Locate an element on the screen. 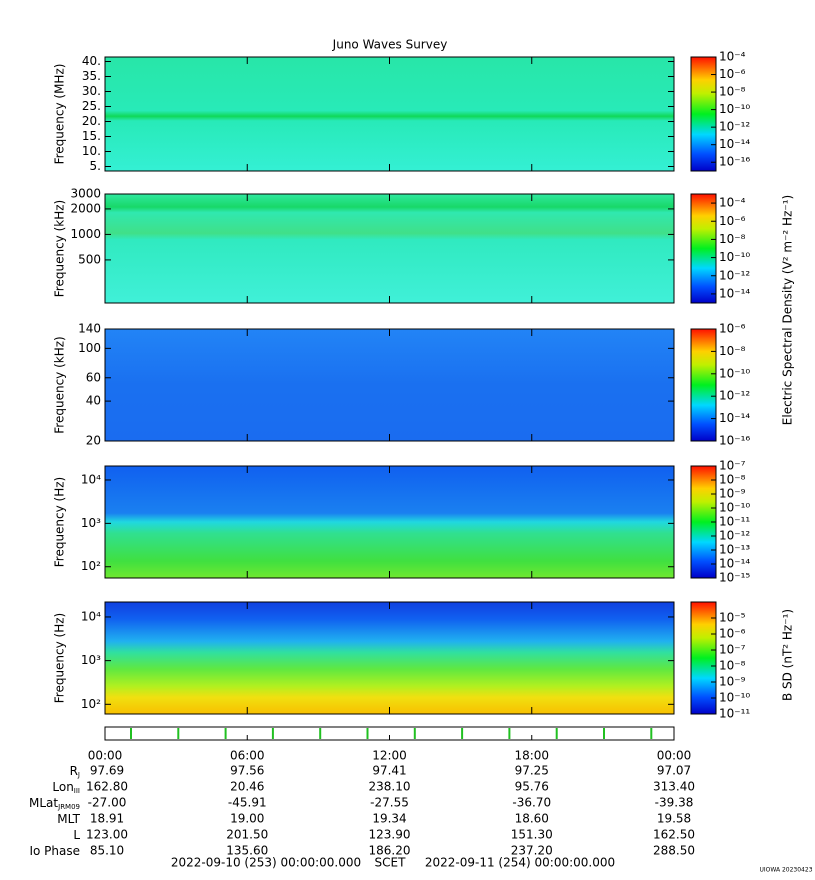  ephemeris-value: 97.25 is located at coordinates (532, 771).